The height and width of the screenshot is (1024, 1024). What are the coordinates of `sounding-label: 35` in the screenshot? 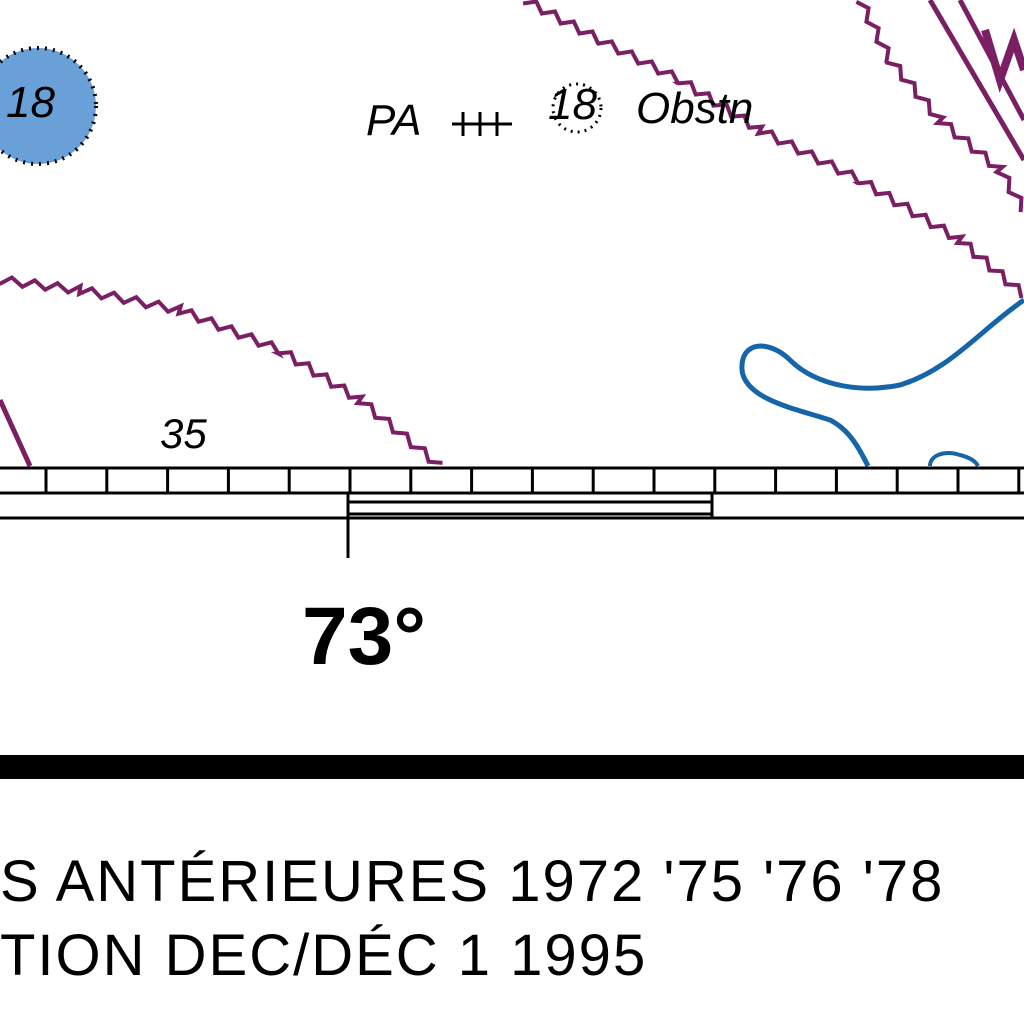 It's located at (183, 433).